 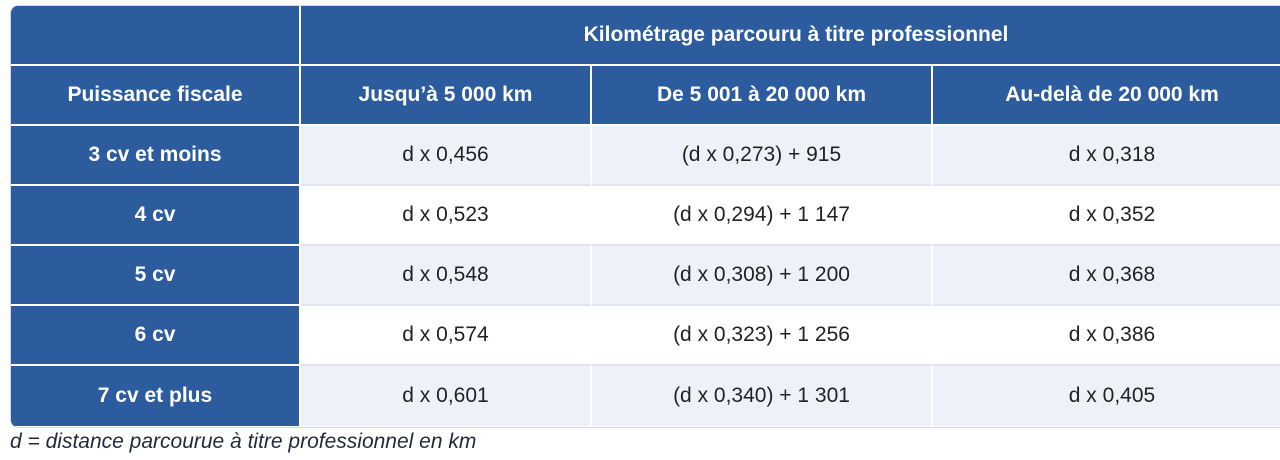 What do you see at coordinates (156, 96) in the screenshot?
I see `column-header-fiscal-power: Puissance fiscale` at bounding box center [156, 96].